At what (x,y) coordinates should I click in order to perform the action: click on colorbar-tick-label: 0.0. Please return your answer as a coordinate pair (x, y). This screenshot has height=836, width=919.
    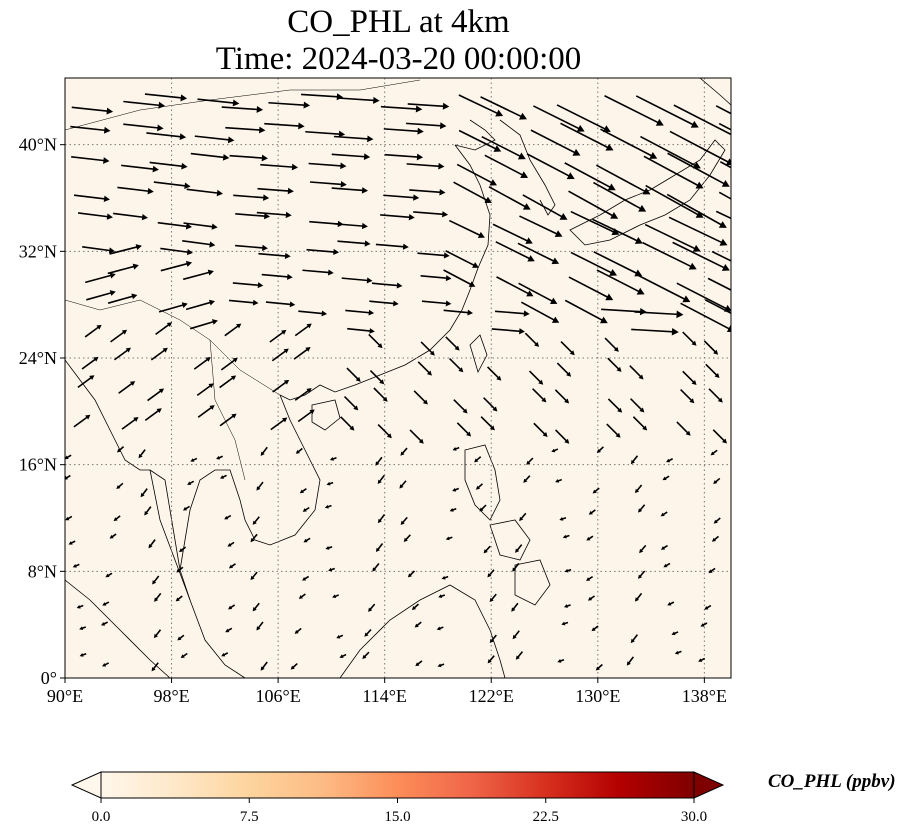
    Looking at the image, I should click on (101, 817).